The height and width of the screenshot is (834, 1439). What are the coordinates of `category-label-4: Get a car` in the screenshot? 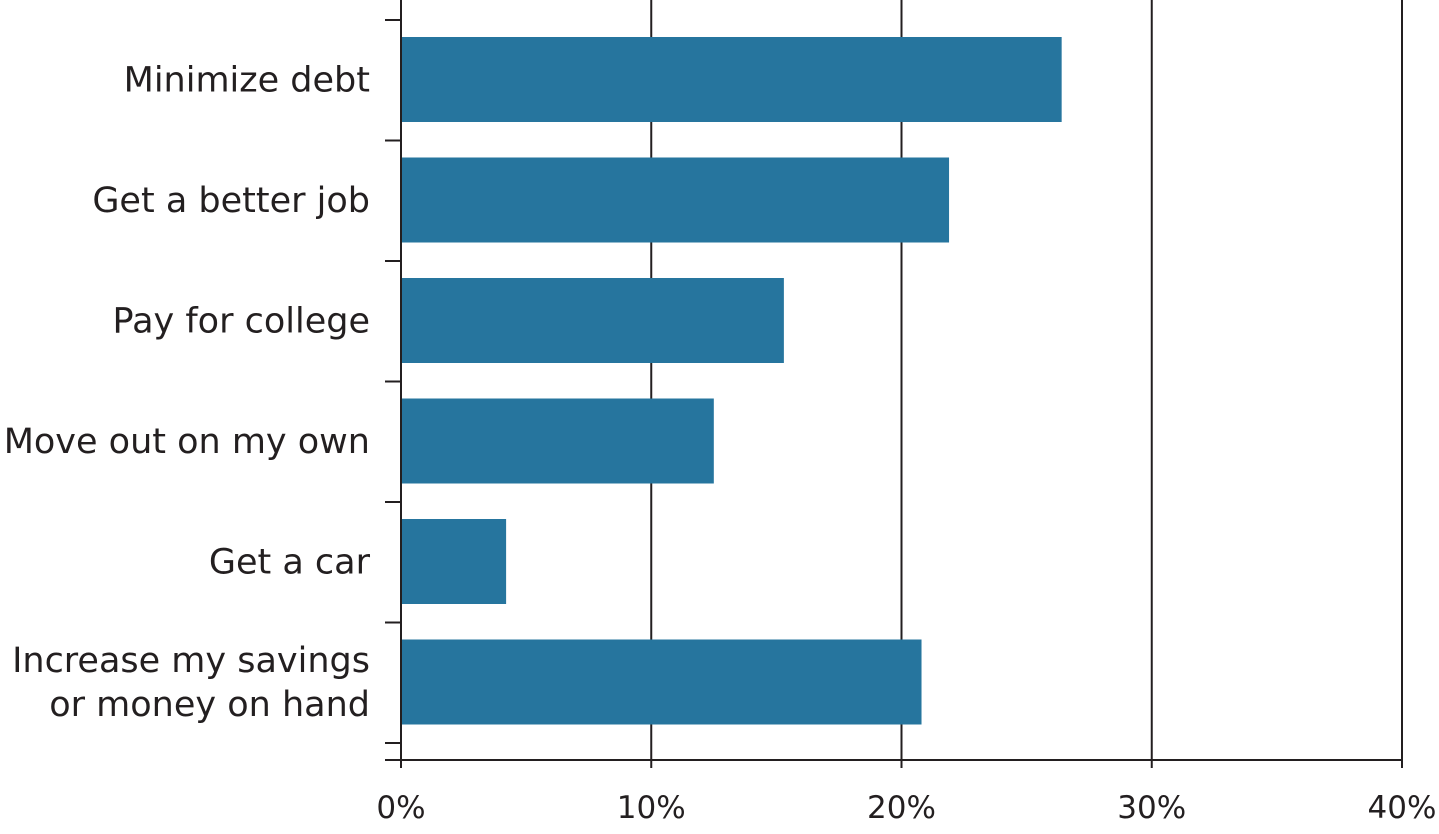 It's located at (290, 563).